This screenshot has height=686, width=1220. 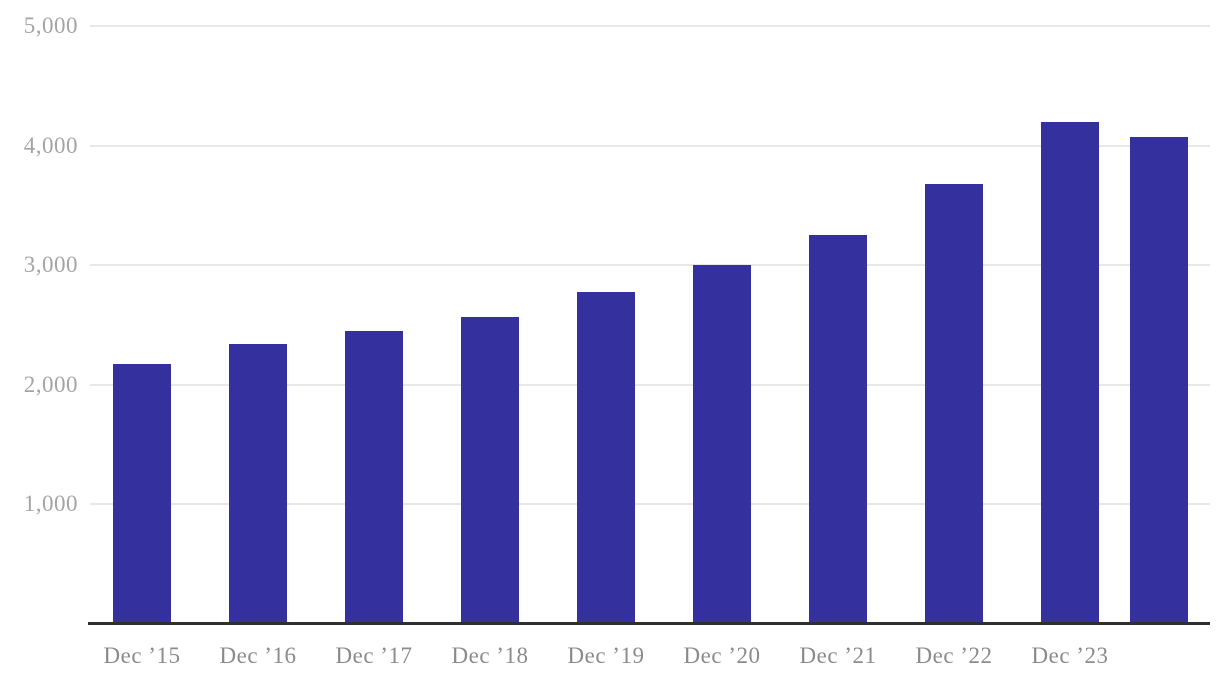 What do you see at coordinates (50, 504) in the screenshot?
I see `y-axis-tick-label: 1,000` at bounding box center [50, 504].